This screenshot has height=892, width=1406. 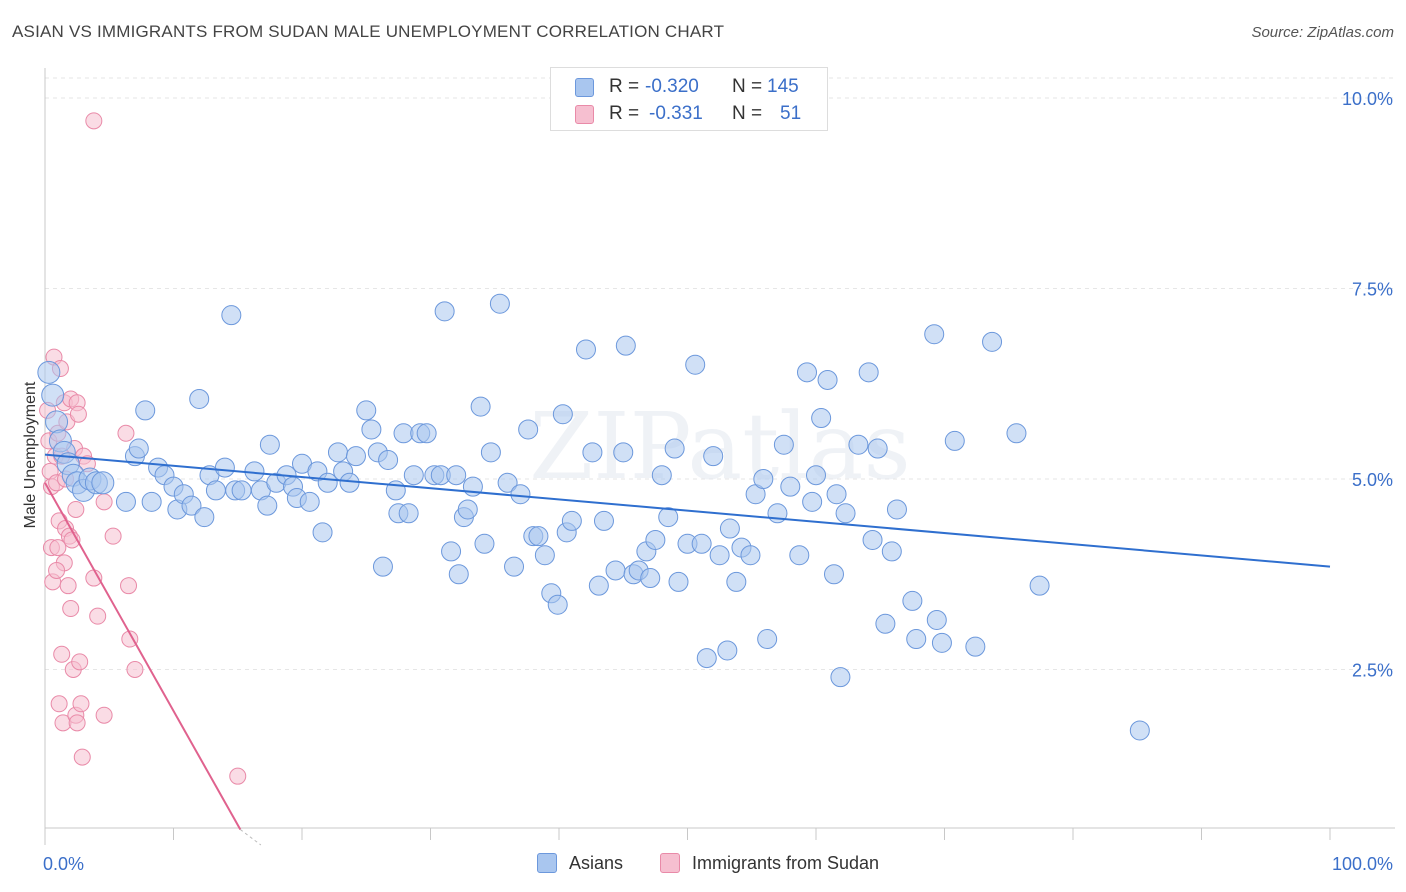 I want to click on asians-n-value: 145, so click(x=783, y=86).